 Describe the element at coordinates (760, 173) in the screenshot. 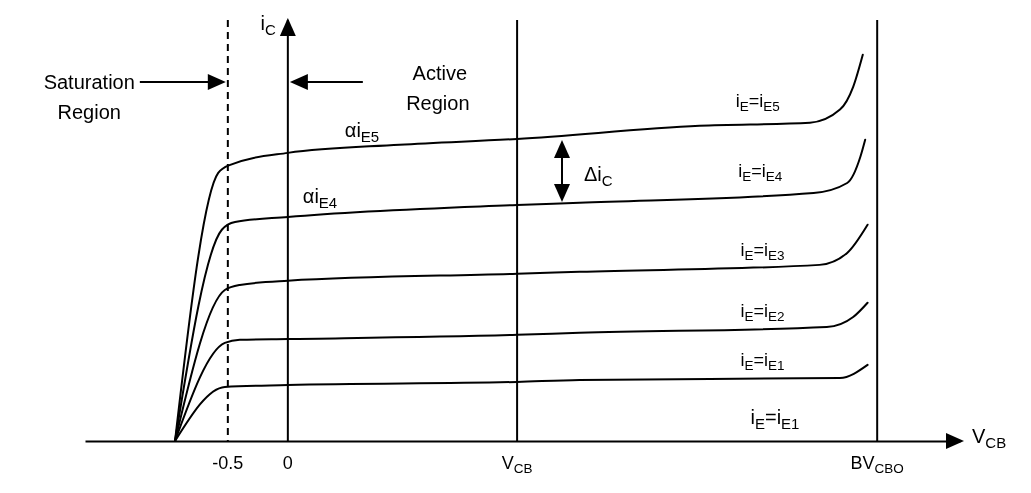

I see `series-label: i$_{E}$=i$_{E4}$` at that location.